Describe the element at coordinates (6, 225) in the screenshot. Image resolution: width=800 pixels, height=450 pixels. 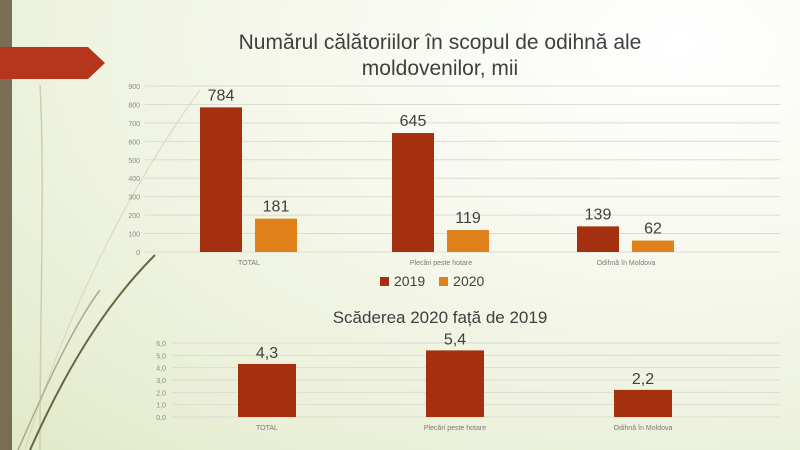
I see `left-decorative-strip` at that location.